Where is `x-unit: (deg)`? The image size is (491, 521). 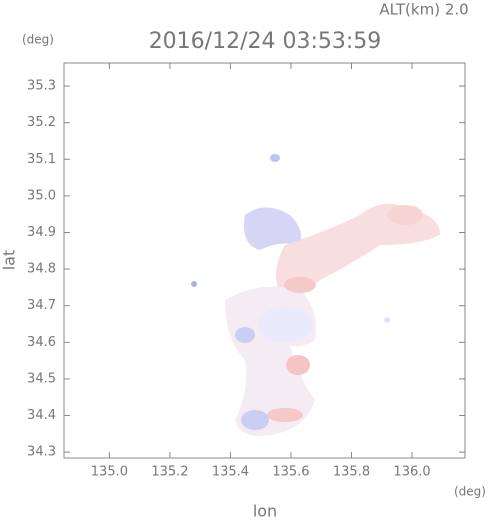 x-unit: (deg) is located at coordinates (470, 492).